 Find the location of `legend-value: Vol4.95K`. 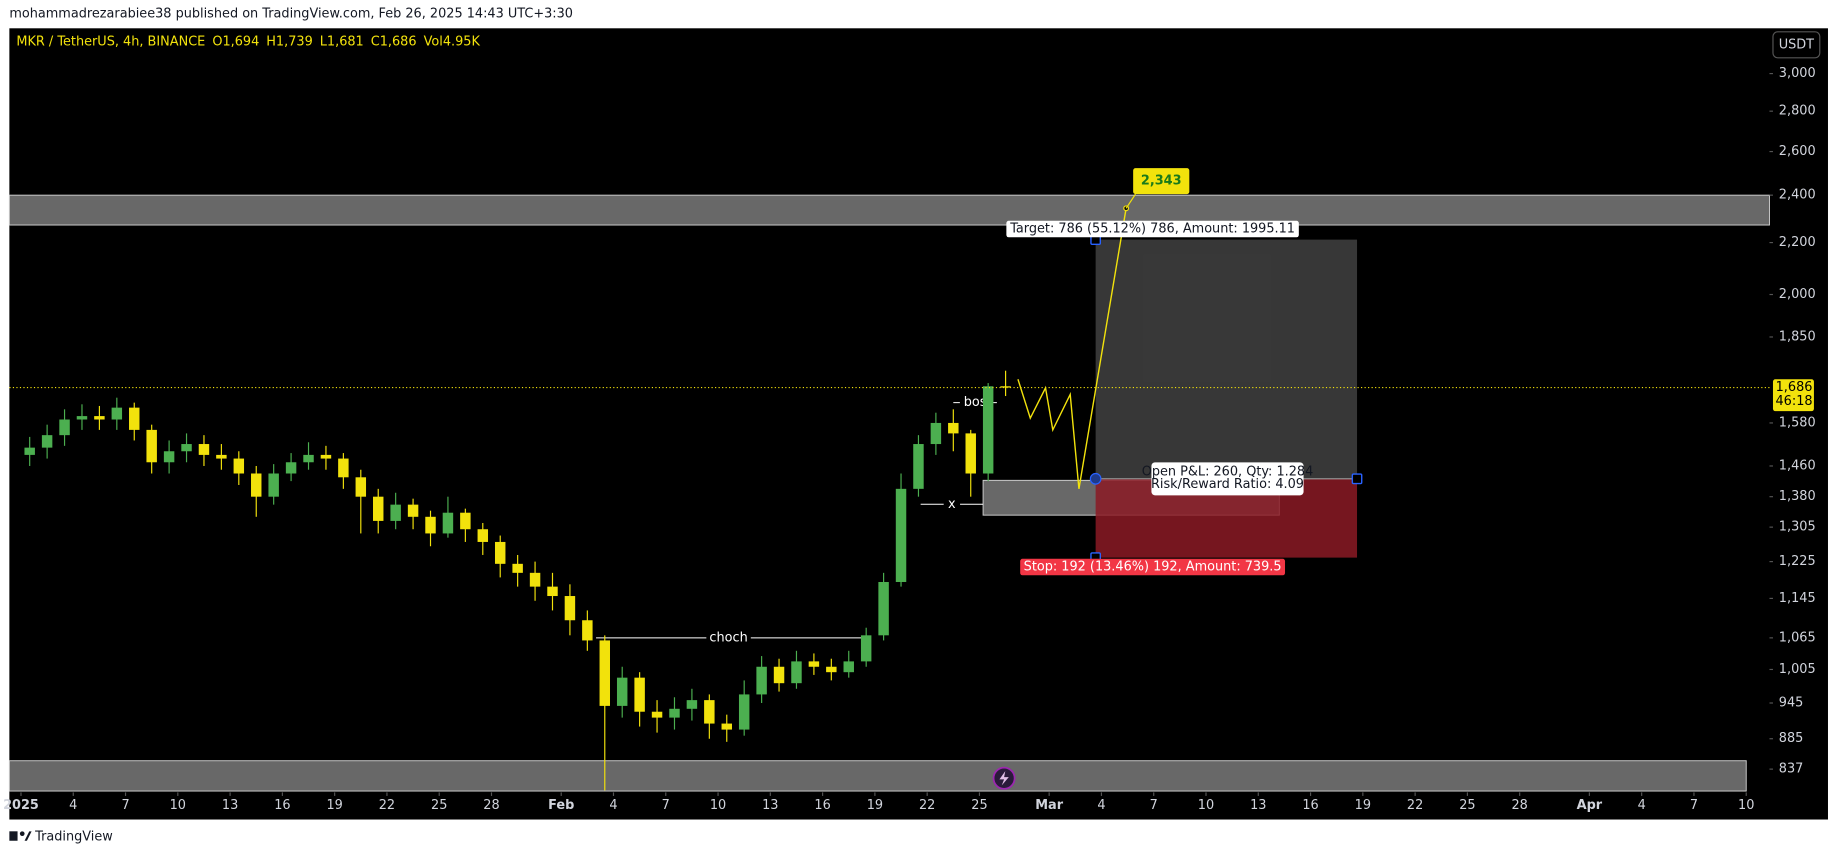

legend-value: Vol4.95K is located at coordinates (452, 41).